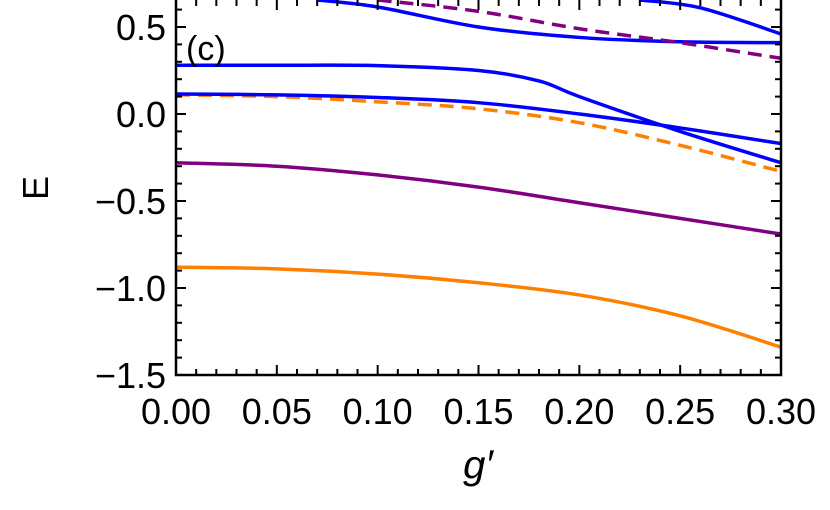  What do you see at coordinates (478, 465) in the screenshot?
I see `x-axis-label: g′` at bounding box center [478, 465].